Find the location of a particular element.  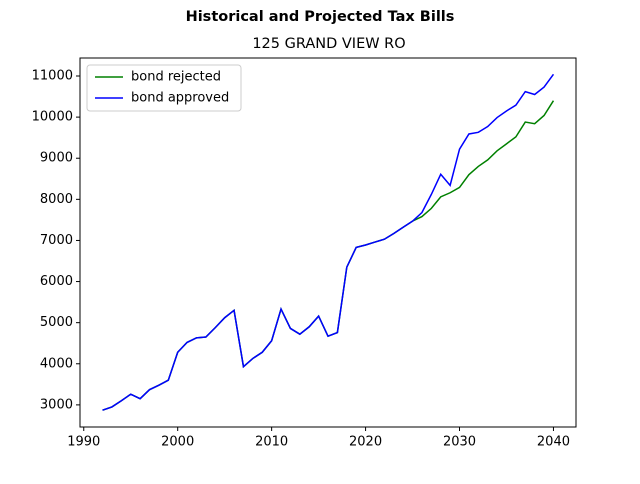

chart-subtitle: 125 GRAND VIEW RO is located at coordinates (328, 44).